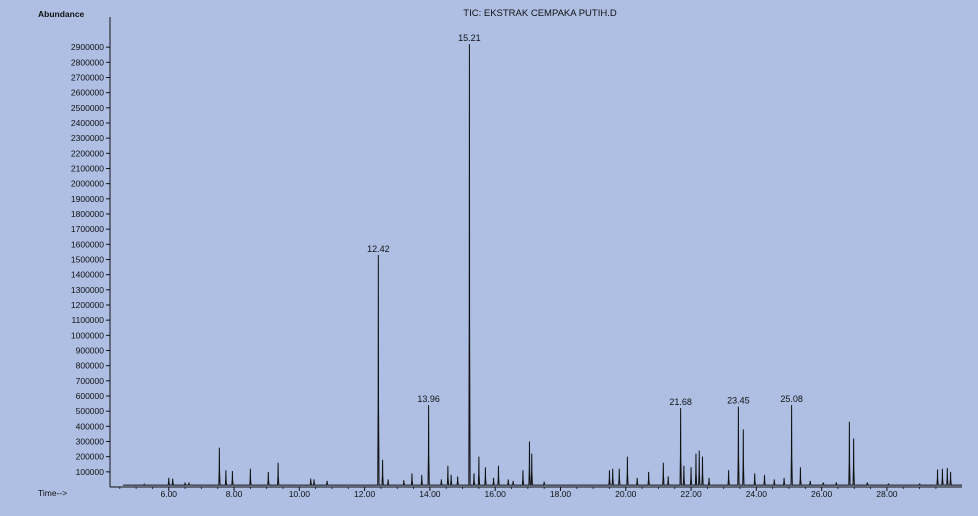 The width and height of the screenshot is (978, 516). What do you see at coordinates (87, 62) in the screenshot?
I see `y-tick-label: 2800000` at bounding box center [87, 62].